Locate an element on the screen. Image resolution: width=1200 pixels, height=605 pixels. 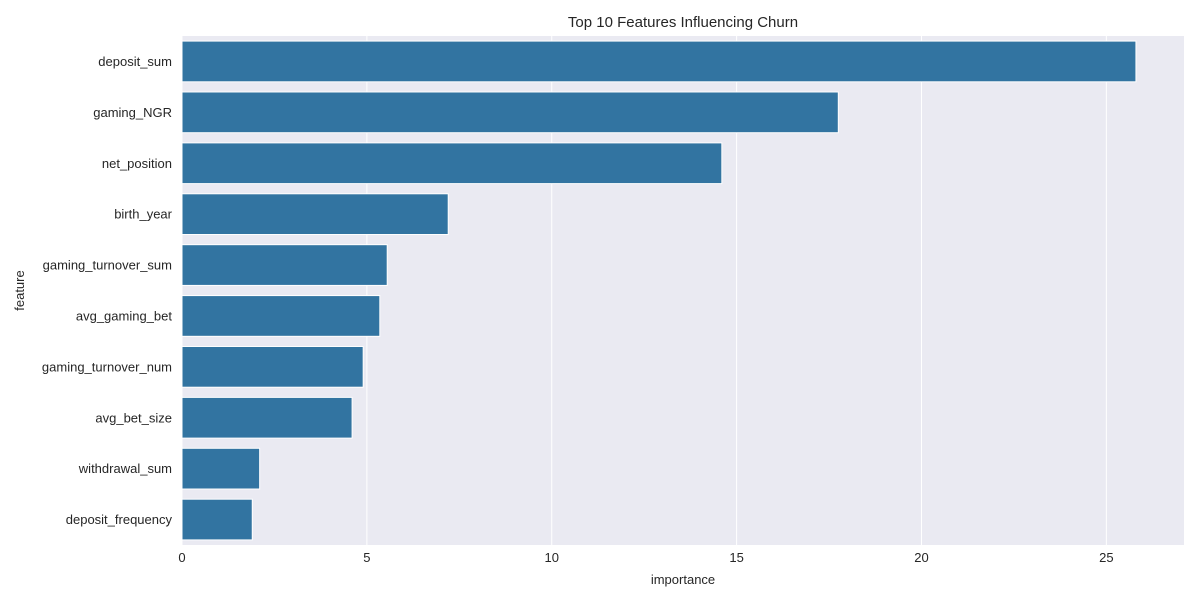
y-tick-label: avg_gaming_bet is located at coordinates (124, 315).